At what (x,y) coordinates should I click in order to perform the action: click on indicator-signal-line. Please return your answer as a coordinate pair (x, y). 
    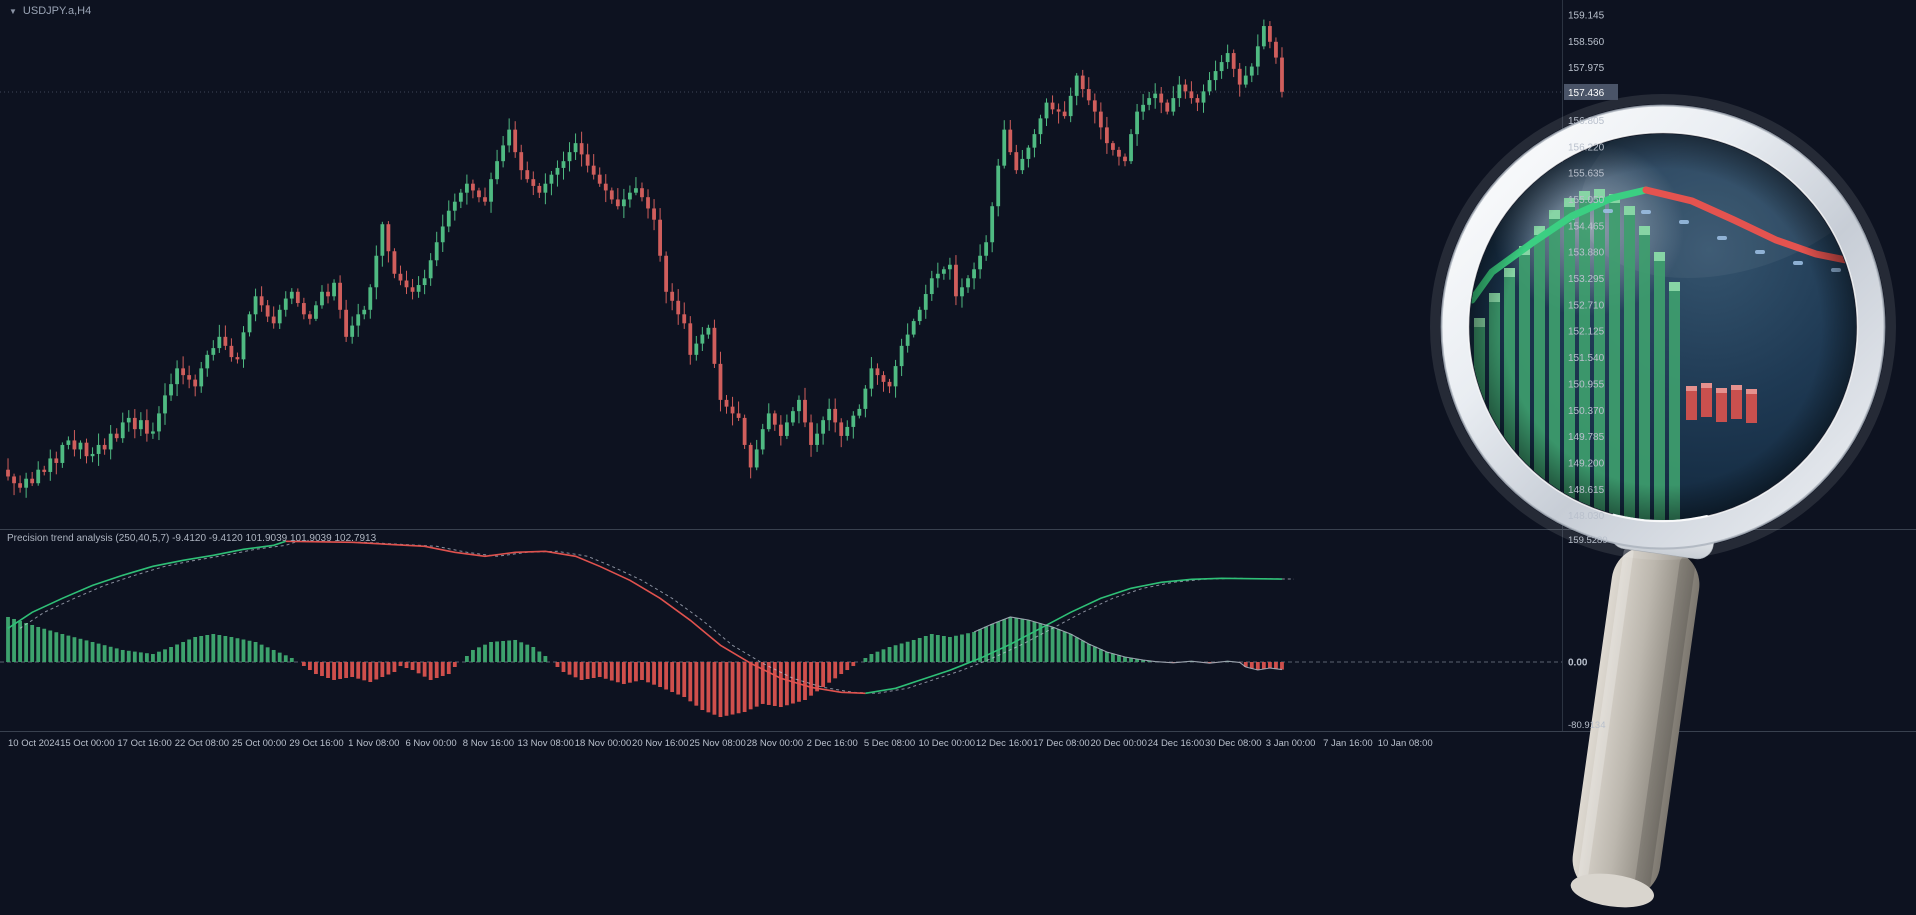
    Looking at the image, I should click on (657, 617).